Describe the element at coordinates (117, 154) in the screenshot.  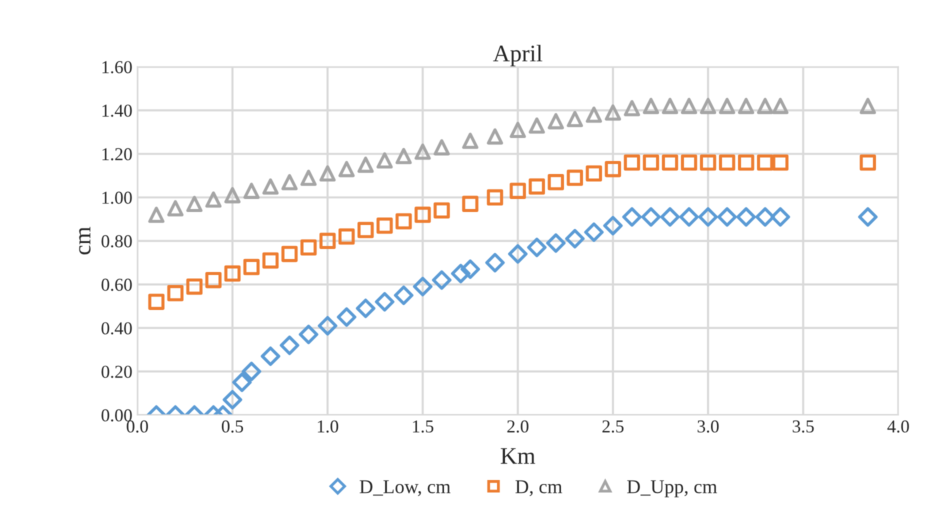
I see `y-tick-label: 1.20` at that location.